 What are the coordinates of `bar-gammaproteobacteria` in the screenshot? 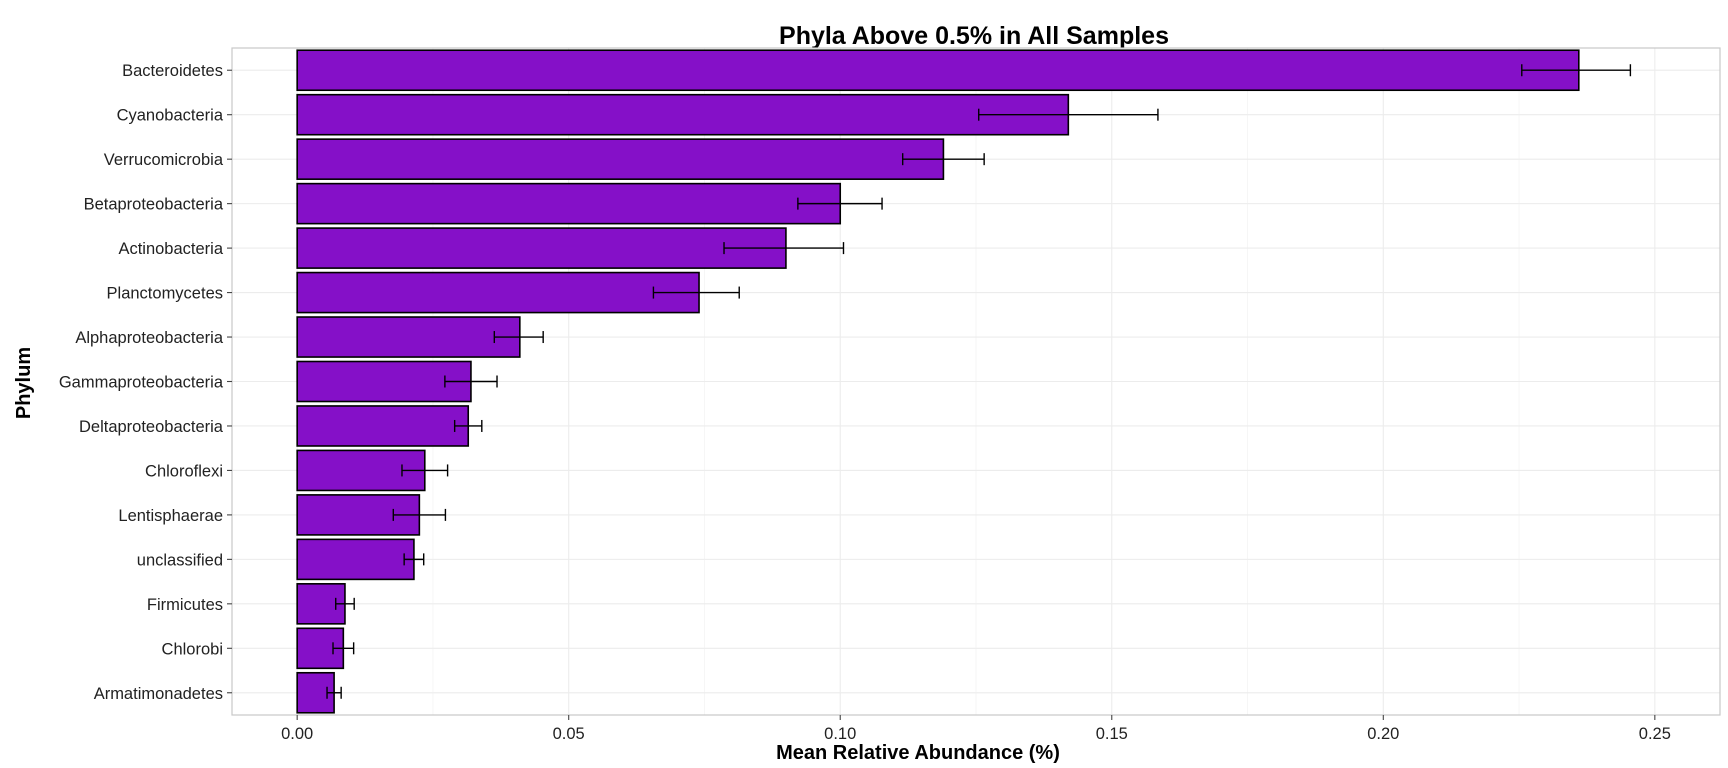 It's located at (384, 381).